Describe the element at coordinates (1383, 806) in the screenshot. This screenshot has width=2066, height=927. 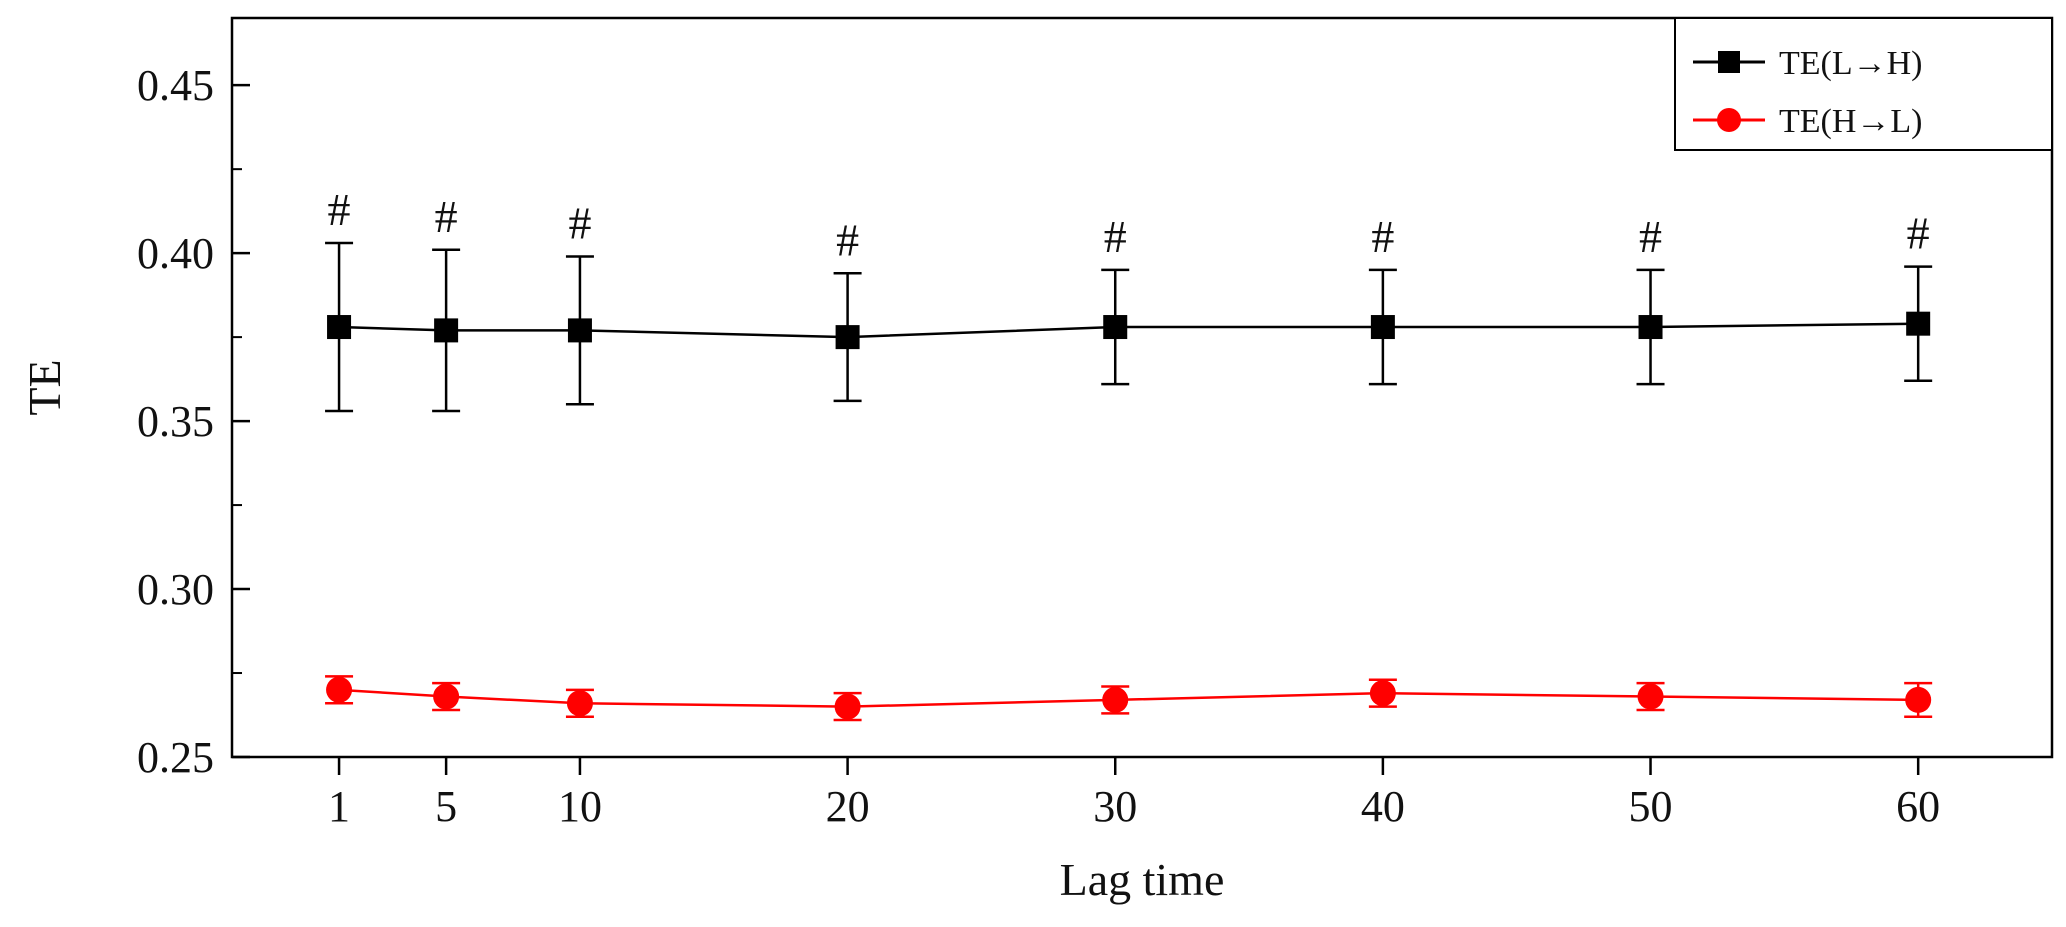
I see `x-tick-label: 40` at that location.